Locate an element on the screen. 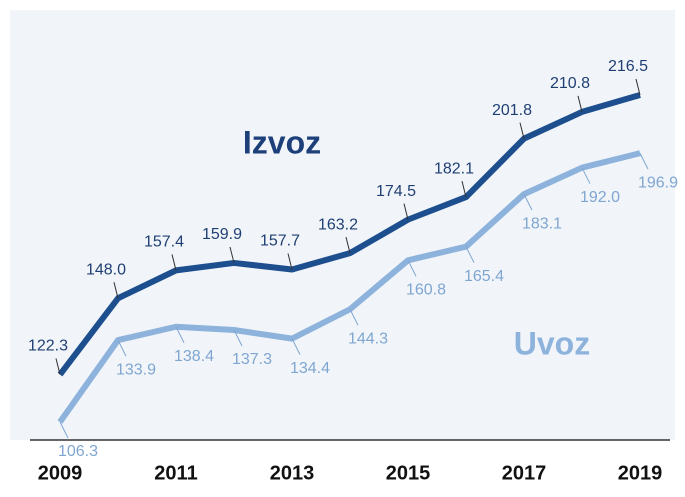 The height and width of the screenshot is (497, 685). value-label: 157.7 is located at coordinates (280, 241).